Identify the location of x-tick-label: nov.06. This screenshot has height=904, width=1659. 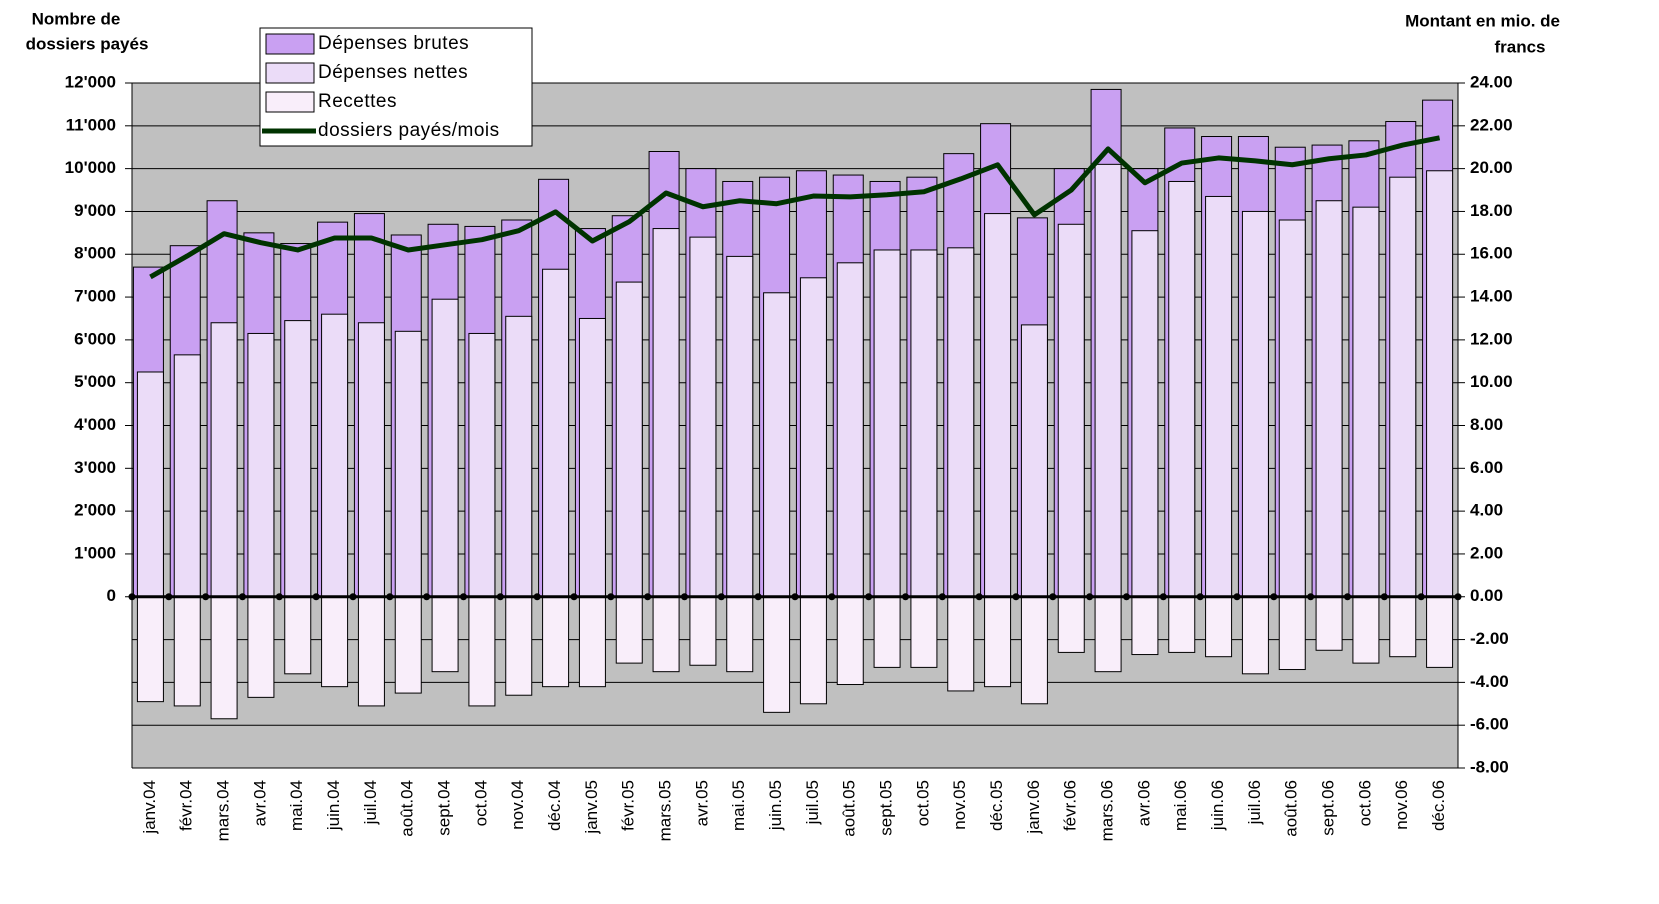
(1401, 805).